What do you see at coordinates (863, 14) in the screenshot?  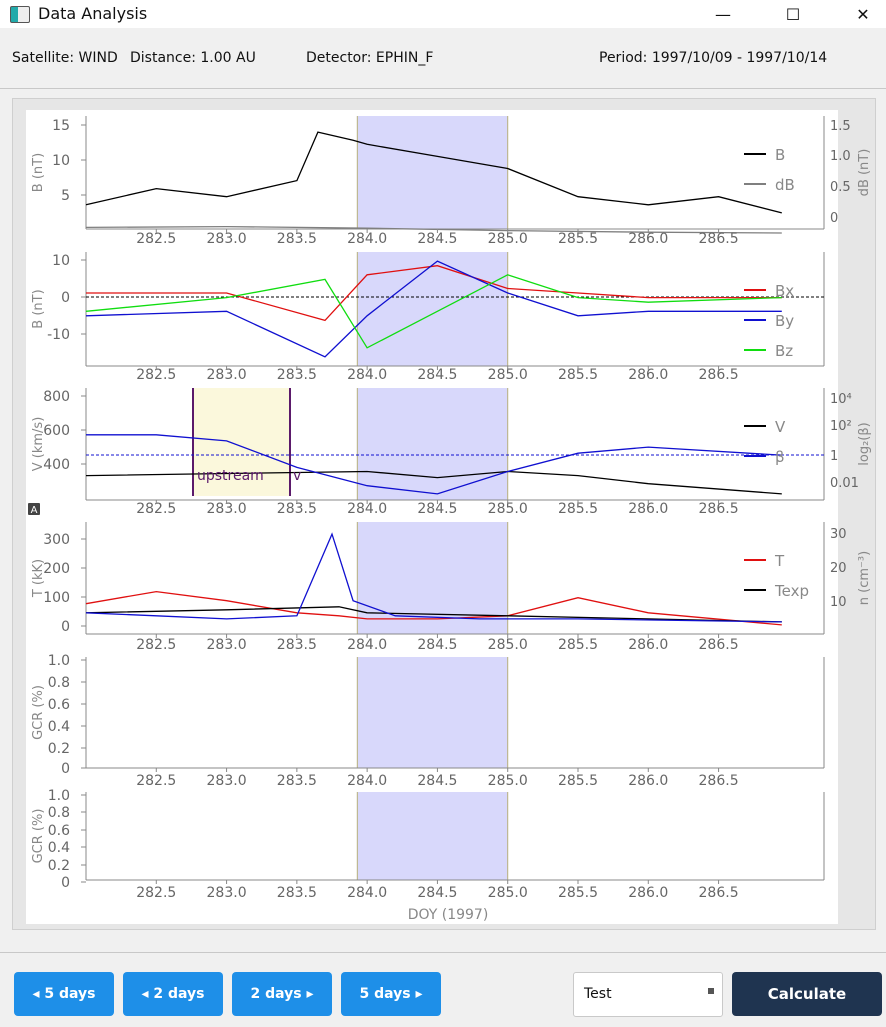 I see `close-button: ✕` at bounding box center [863, 14].